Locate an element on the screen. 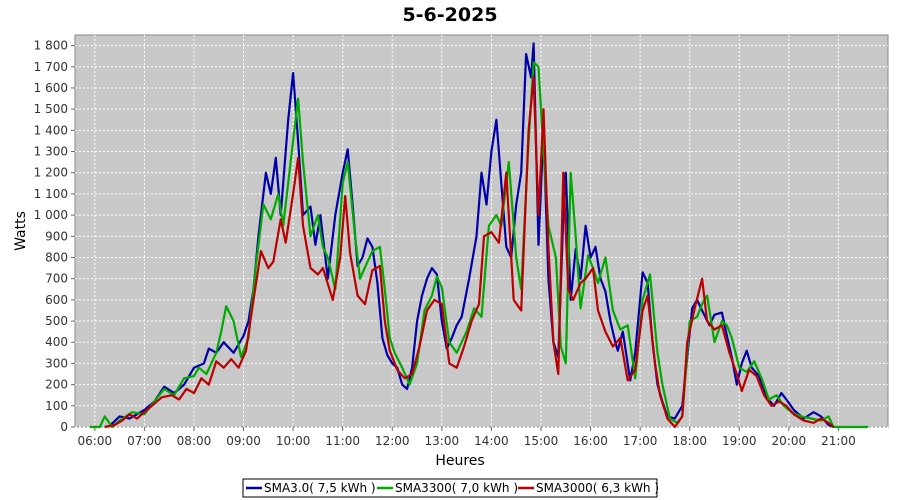 This screenshot has height=500, width=900. x-tick-label: 16:00 is located at coordinates (590, 441).